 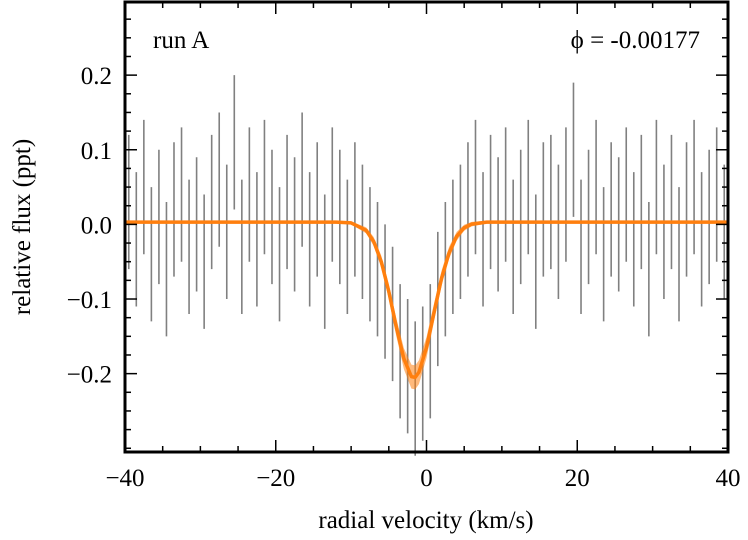 I want to click on x-tick-label: 20, so click(x=577, y=478).